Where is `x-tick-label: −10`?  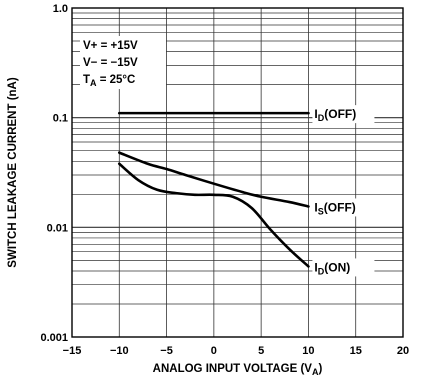
x-tick-label: −10 is located at coordinates (119, 351).